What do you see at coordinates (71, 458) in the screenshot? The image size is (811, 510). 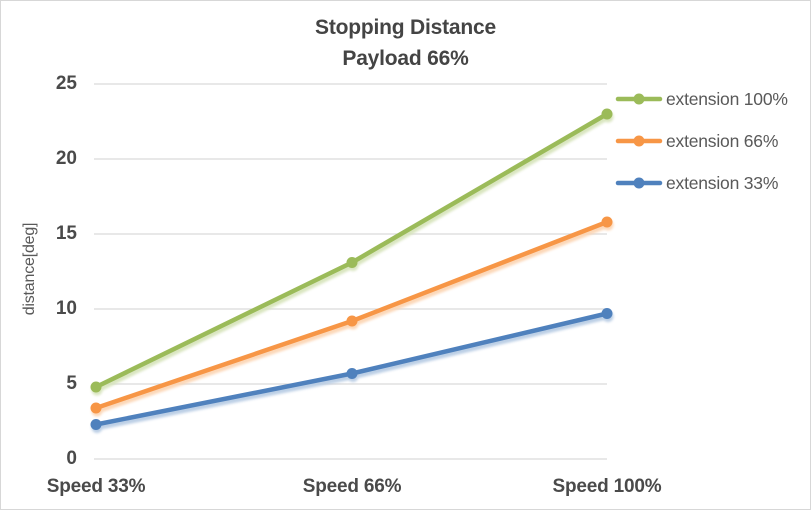 I see `y-tick-label-0: 0` at bounding box center [71, 458].